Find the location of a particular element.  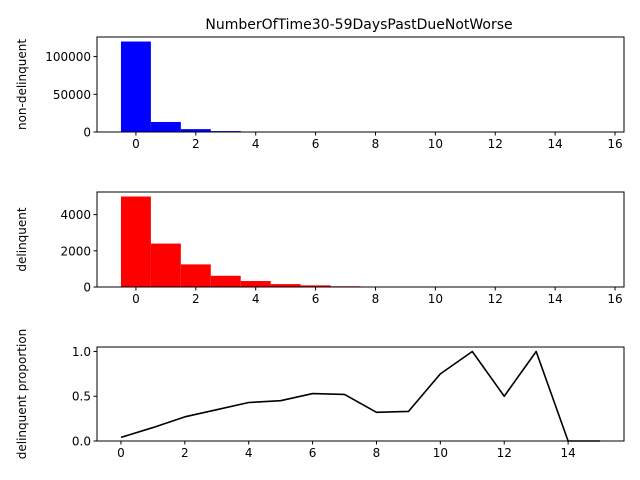

y-tick-label: 0.5 is located at coordinates (81, 397).